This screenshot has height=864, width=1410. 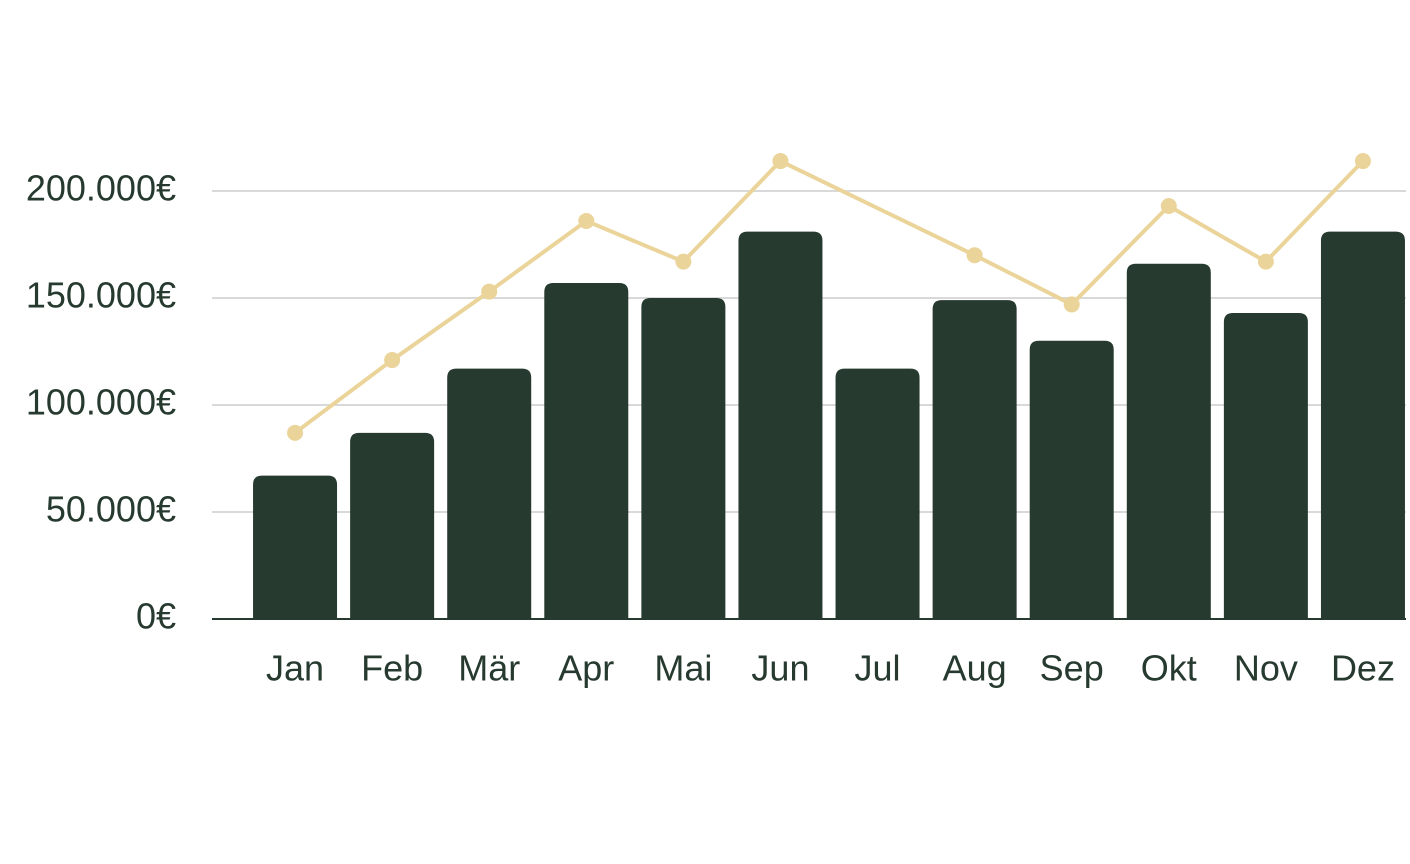 What do you see at coordinates (877, 208) in the screenshot?
I see `gap-connector` at bounding box center [877, 208].